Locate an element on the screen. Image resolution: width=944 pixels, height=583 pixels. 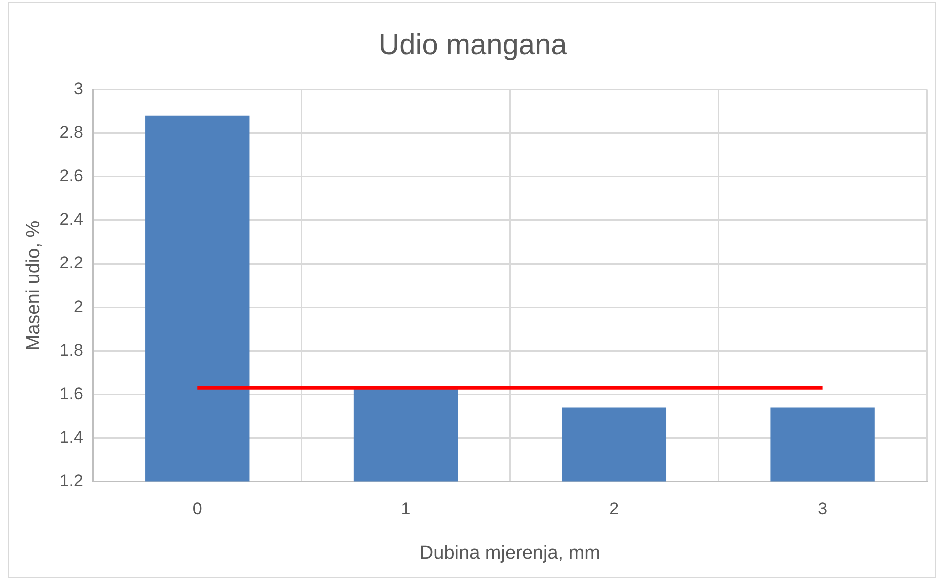
x-tick-label: 3 is located at coordinates (823, 509).